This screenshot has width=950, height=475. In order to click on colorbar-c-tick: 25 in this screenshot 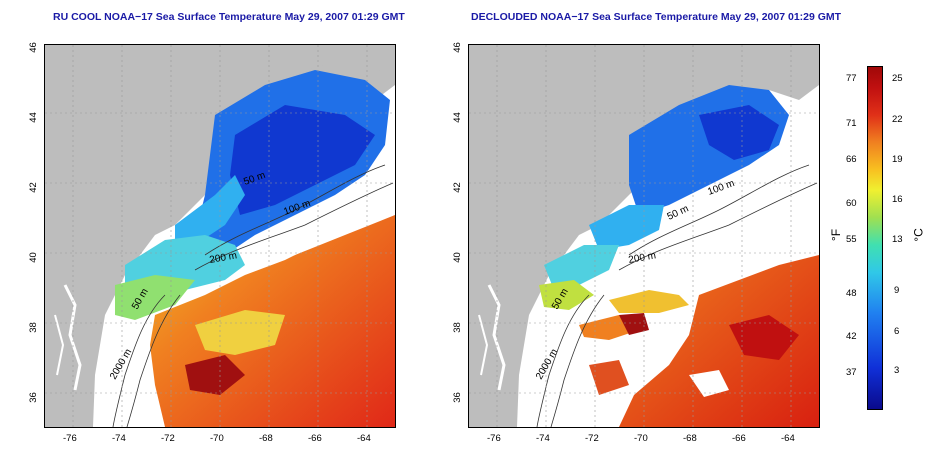, I will do `click(897, 78)`.